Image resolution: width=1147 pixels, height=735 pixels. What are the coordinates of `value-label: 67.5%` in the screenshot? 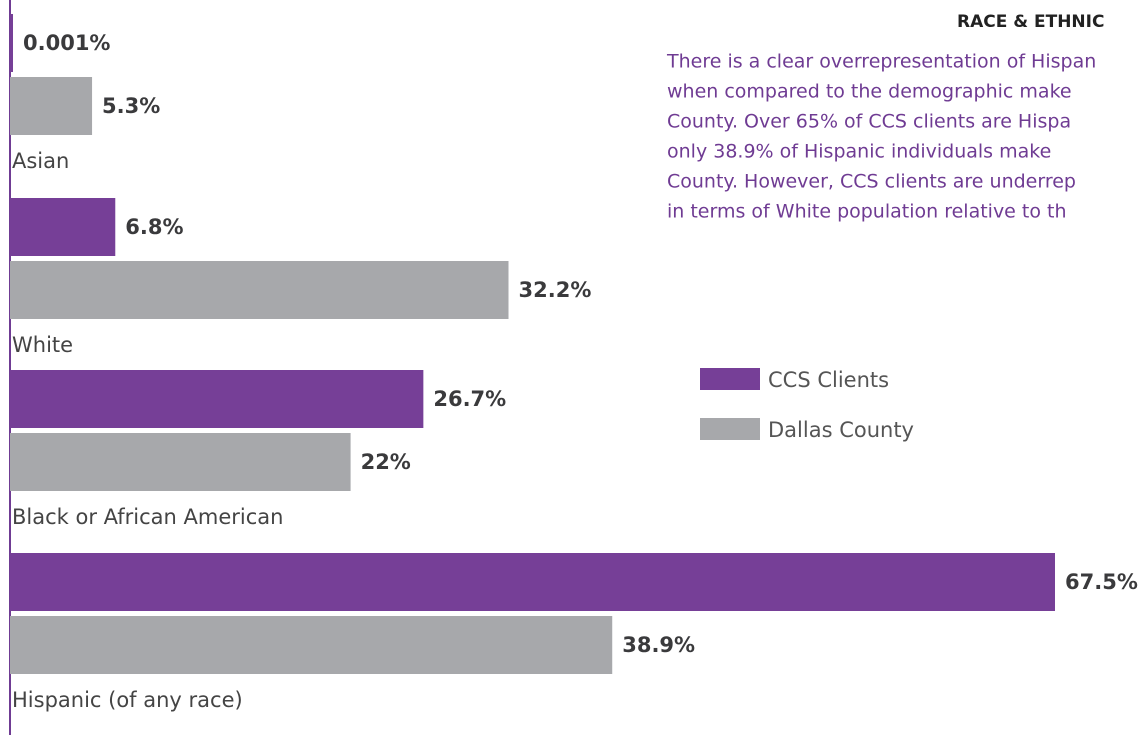 It's located at (1101, 582).